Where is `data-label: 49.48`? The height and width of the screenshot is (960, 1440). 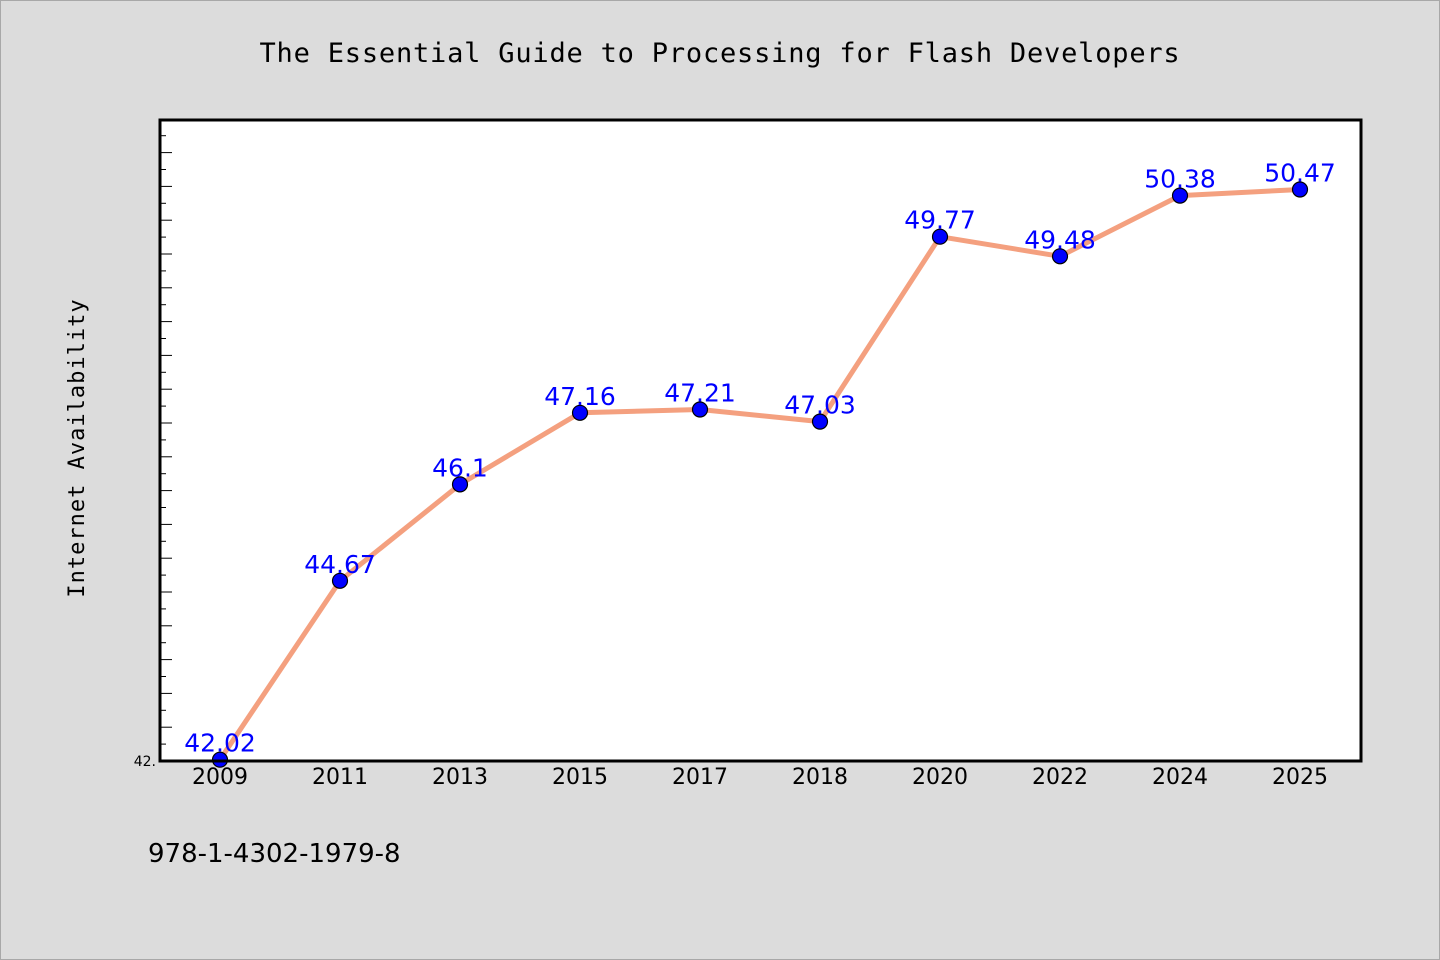
data-label: 49.48 is located at coordinates (1060, 239).